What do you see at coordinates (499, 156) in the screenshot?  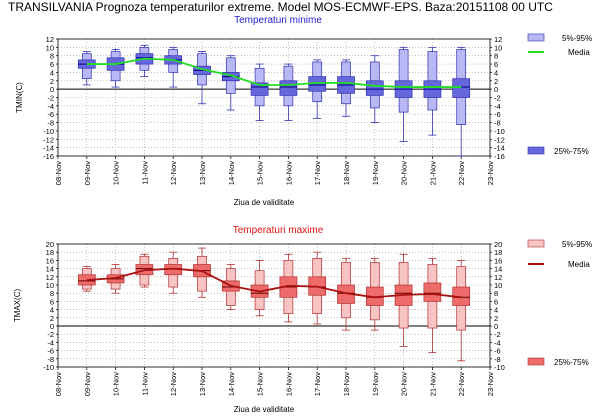 I see `chart1-ytick-right: -16` at bounding box center [499, 156].